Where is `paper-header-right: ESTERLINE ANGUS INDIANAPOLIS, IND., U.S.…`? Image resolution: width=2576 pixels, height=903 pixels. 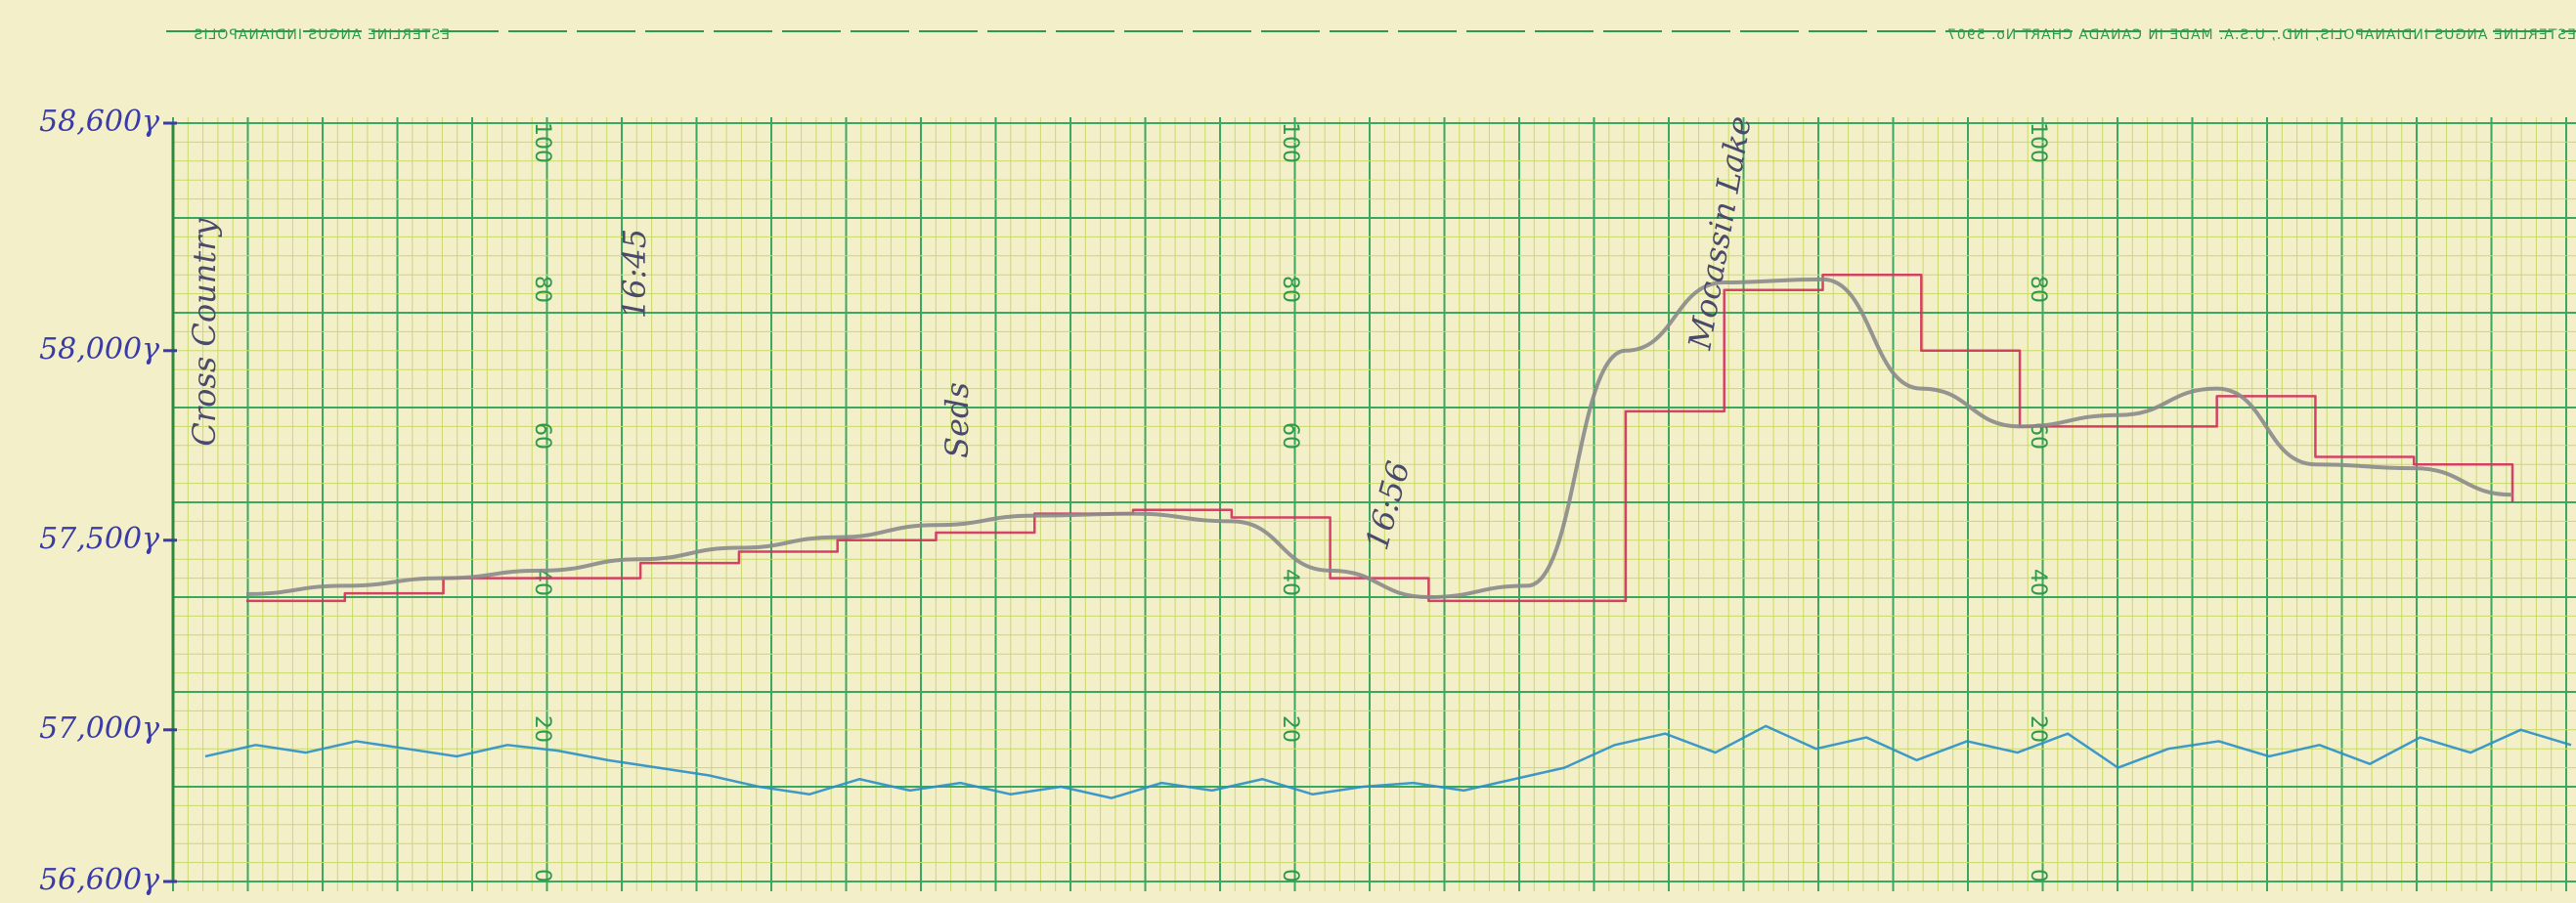 paper-header-right: ESTERLINE ANGUS INDIANAPOLIS, IND., U.S.… is located at coordinates (2261, 35).